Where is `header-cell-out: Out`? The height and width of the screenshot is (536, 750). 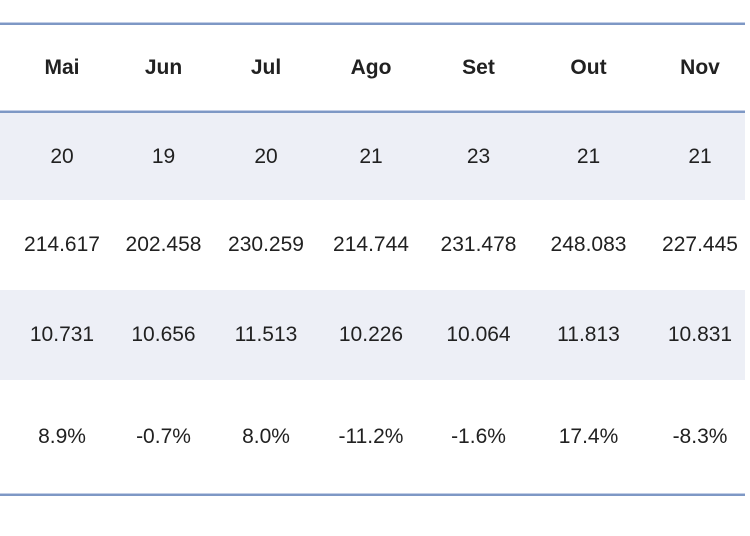
header-cell-out: Out is located at coordinates (588, 67).